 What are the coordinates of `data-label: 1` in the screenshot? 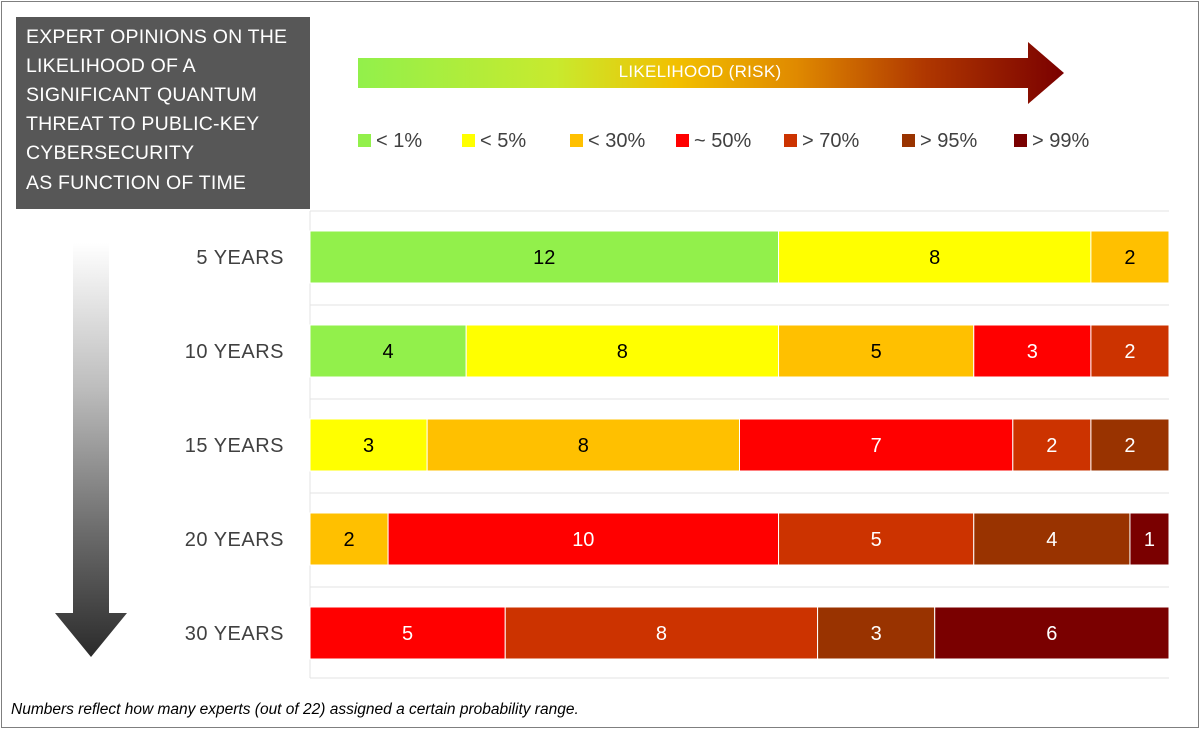 It's located at (1149, 540).